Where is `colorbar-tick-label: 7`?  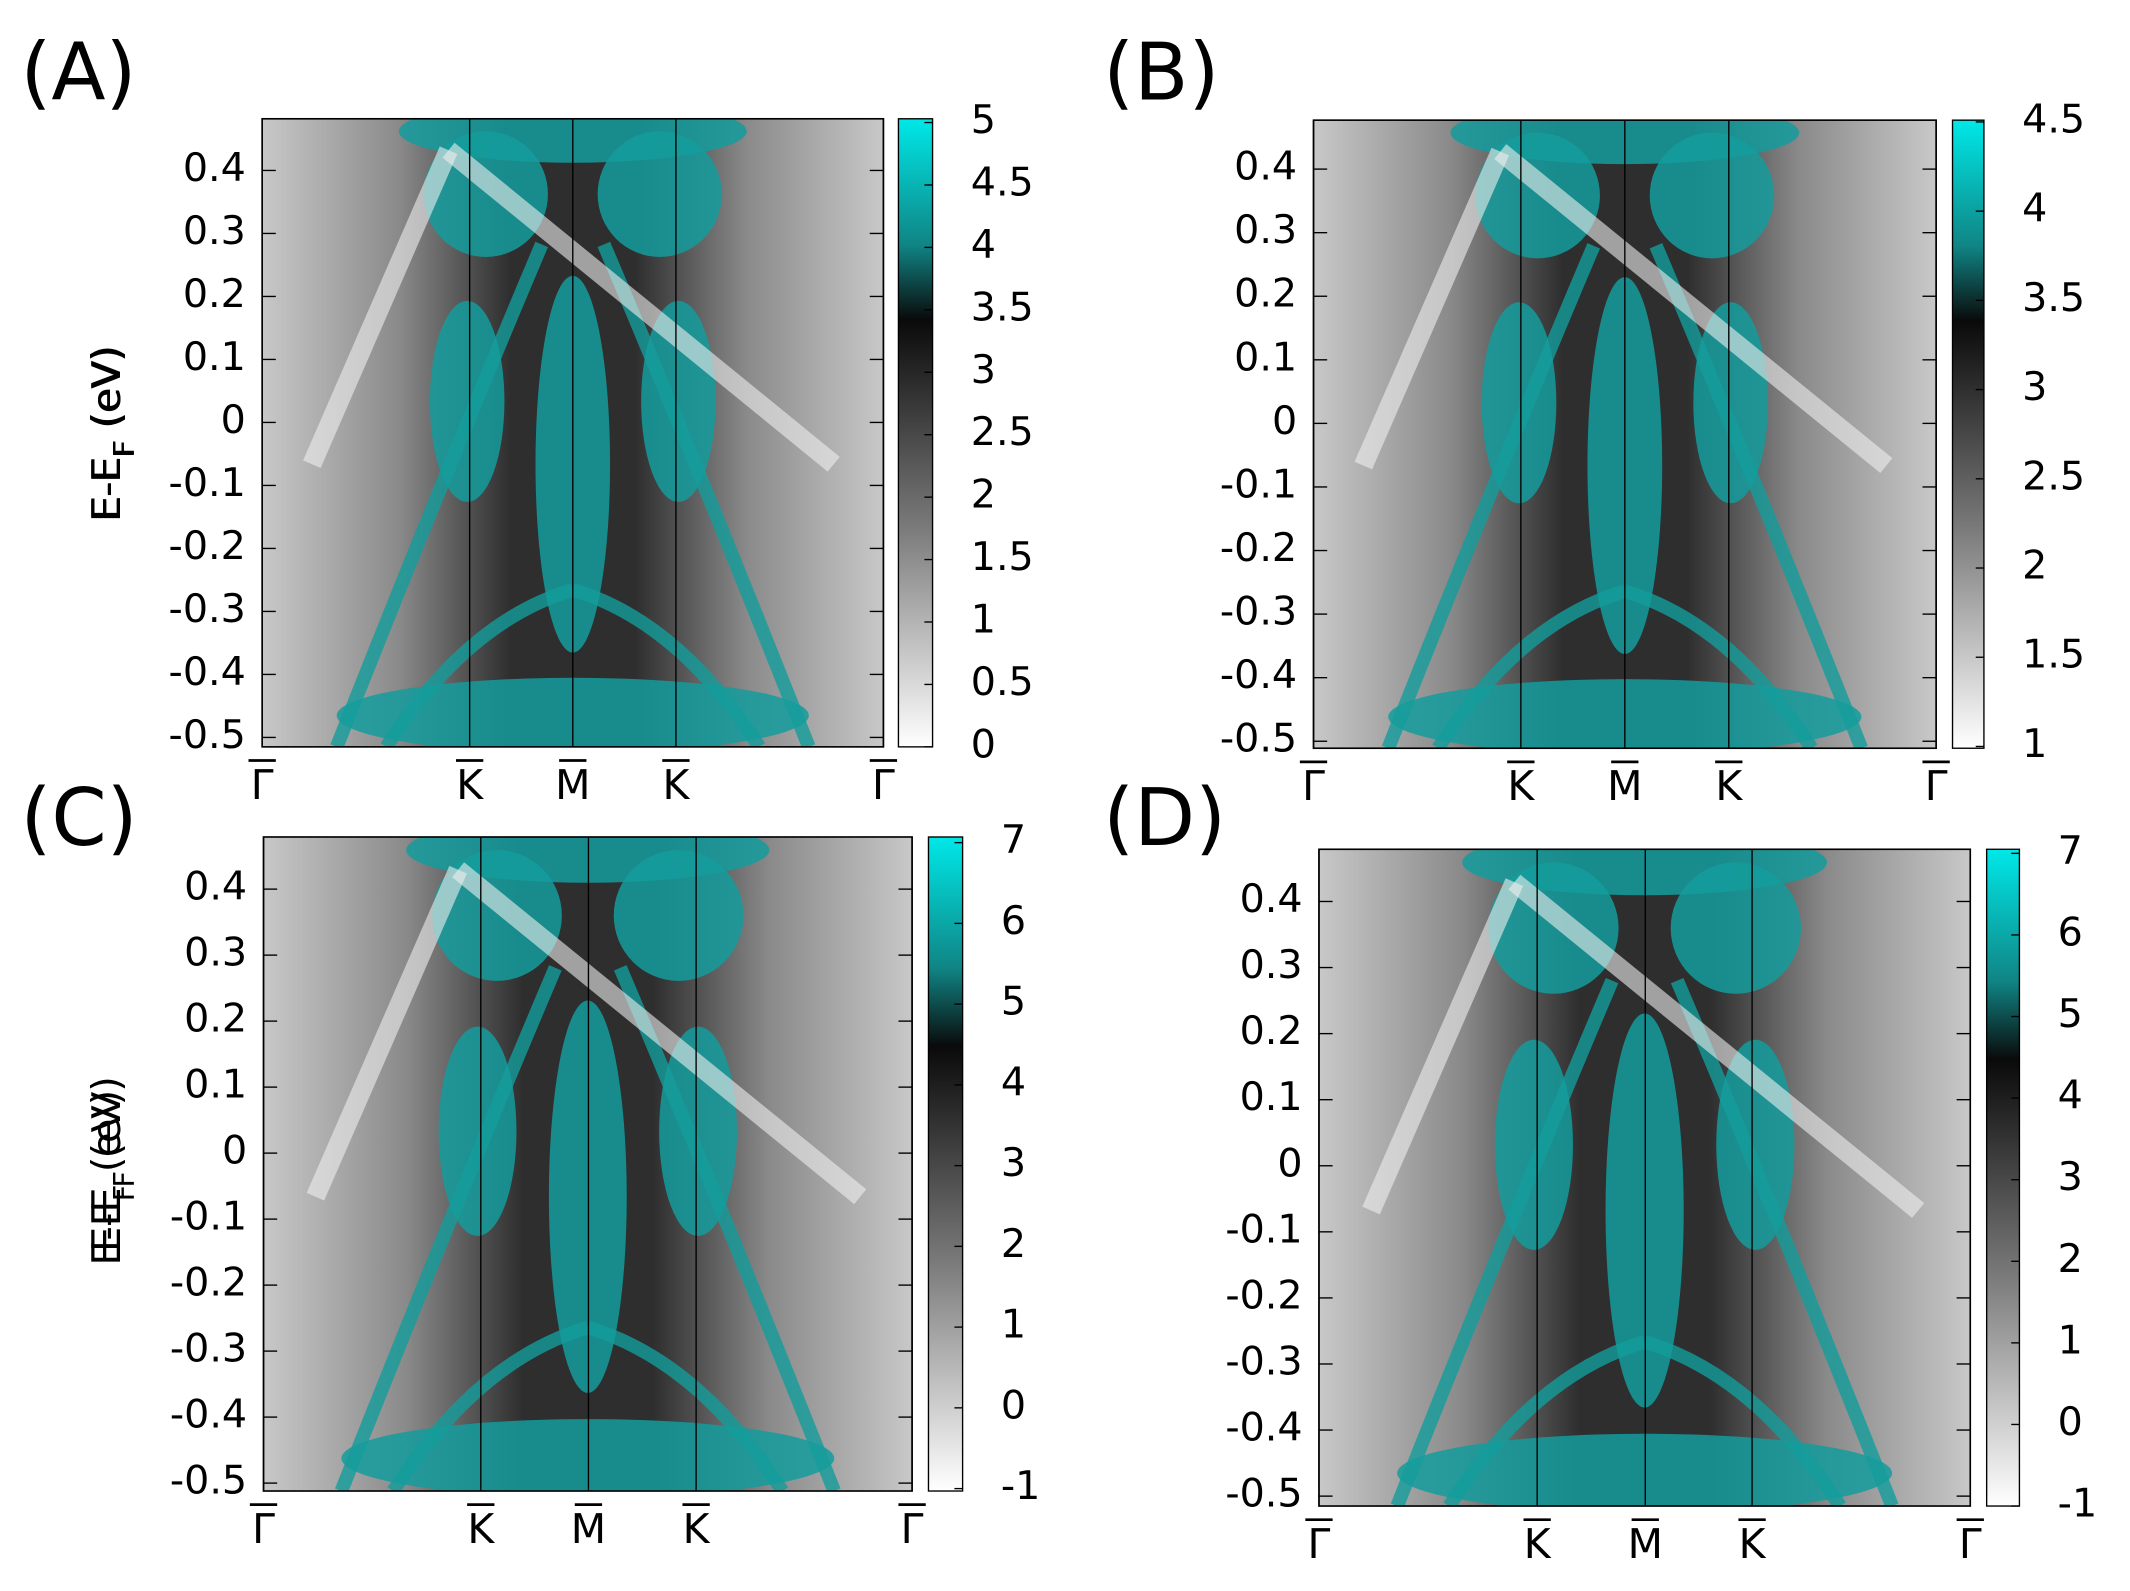
colorbar-tick-label: 7 is located at coordinates (1013, 840).